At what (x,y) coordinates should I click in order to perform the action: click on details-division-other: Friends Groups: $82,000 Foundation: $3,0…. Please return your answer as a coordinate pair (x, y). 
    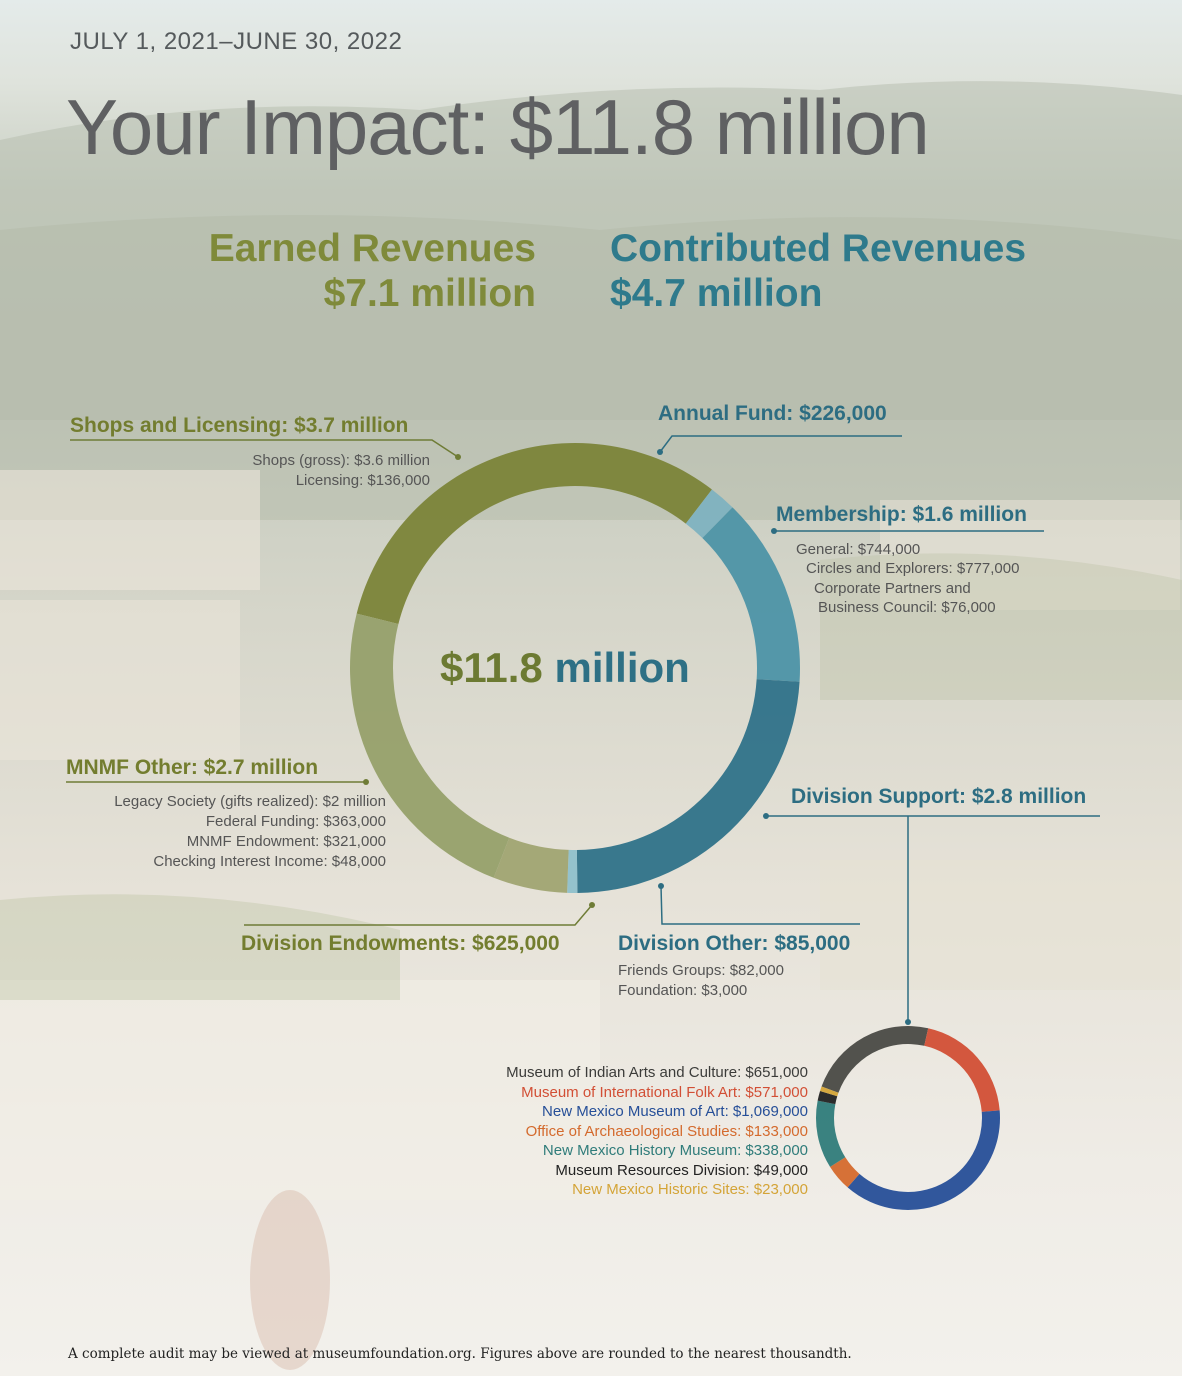
    Looking at the image, I should click on (701, 981).